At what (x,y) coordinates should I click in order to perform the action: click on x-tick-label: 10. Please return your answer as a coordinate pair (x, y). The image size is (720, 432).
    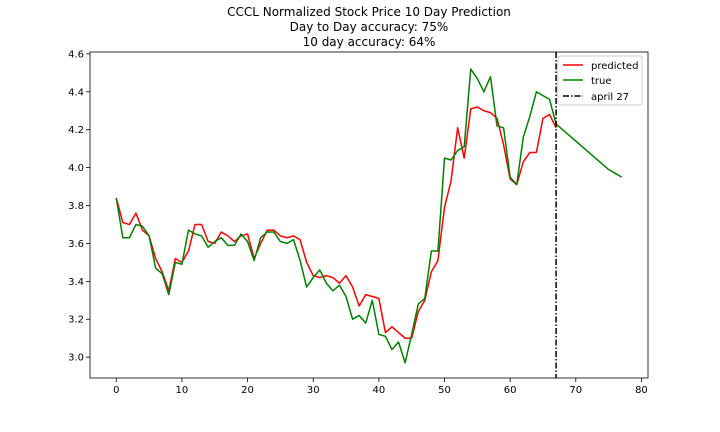
    Looking at the image, I should click on (182, 390).